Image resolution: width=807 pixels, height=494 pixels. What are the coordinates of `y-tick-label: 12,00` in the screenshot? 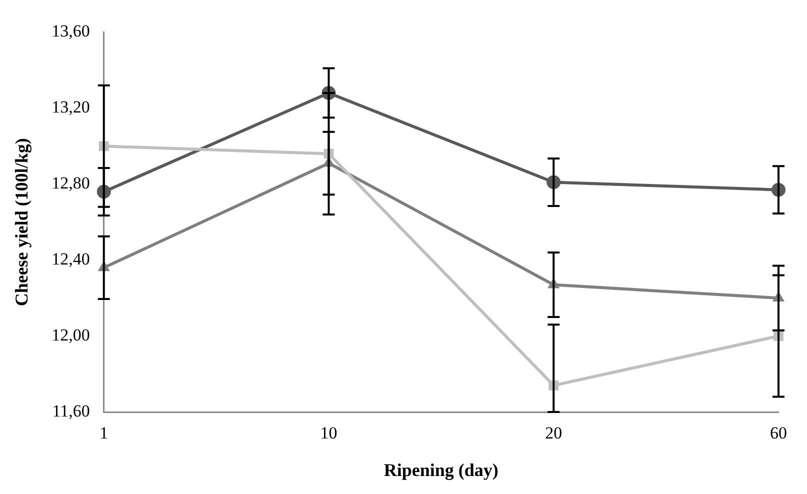 It's located at (71, 335).